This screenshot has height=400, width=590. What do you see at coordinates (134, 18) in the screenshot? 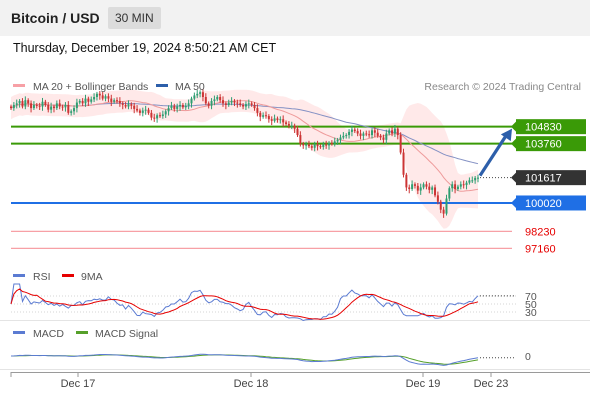
I see `timeframe-button: 30 MIN` at bounding box center [134, 18].